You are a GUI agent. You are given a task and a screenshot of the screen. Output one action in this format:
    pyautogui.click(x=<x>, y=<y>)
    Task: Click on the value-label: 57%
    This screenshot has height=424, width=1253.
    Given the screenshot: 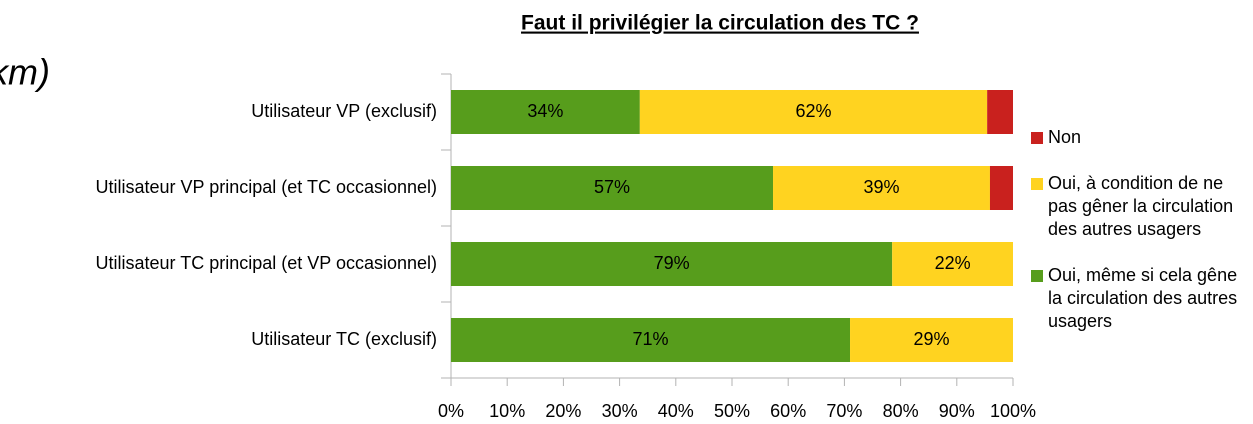 What is the action you would take?
    pyautogui.click(x=612, y=187)
    